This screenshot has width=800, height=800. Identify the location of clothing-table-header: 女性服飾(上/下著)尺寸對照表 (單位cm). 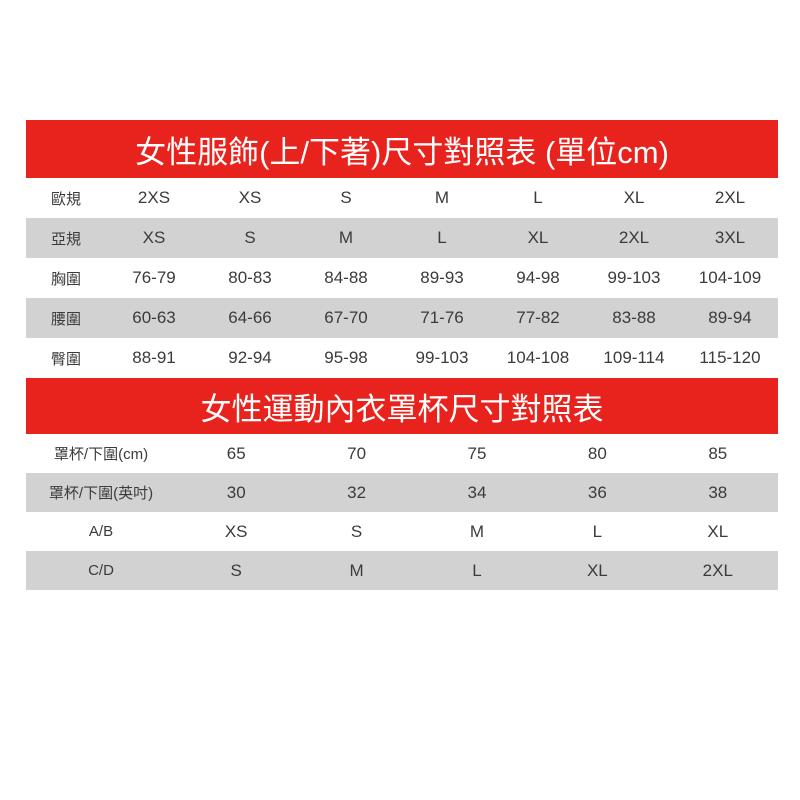
(402, 149).